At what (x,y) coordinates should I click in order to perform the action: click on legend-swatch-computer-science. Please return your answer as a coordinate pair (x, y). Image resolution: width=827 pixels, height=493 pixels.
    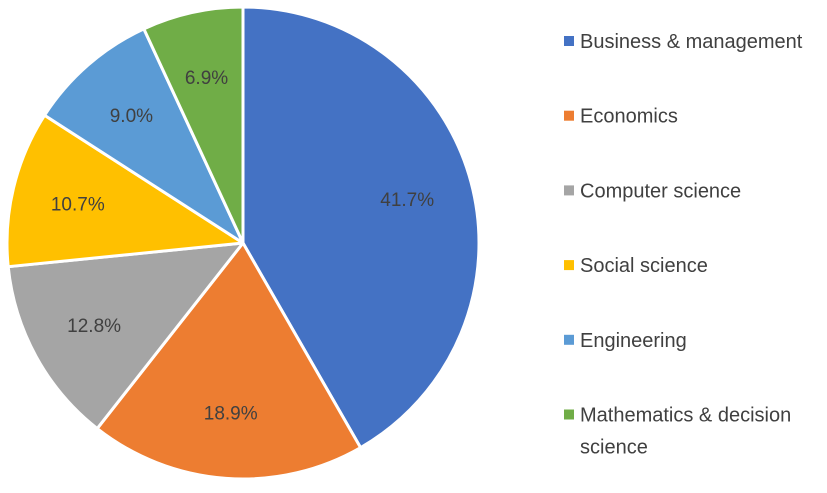
    Looking at the image, I should click on (569, 190).